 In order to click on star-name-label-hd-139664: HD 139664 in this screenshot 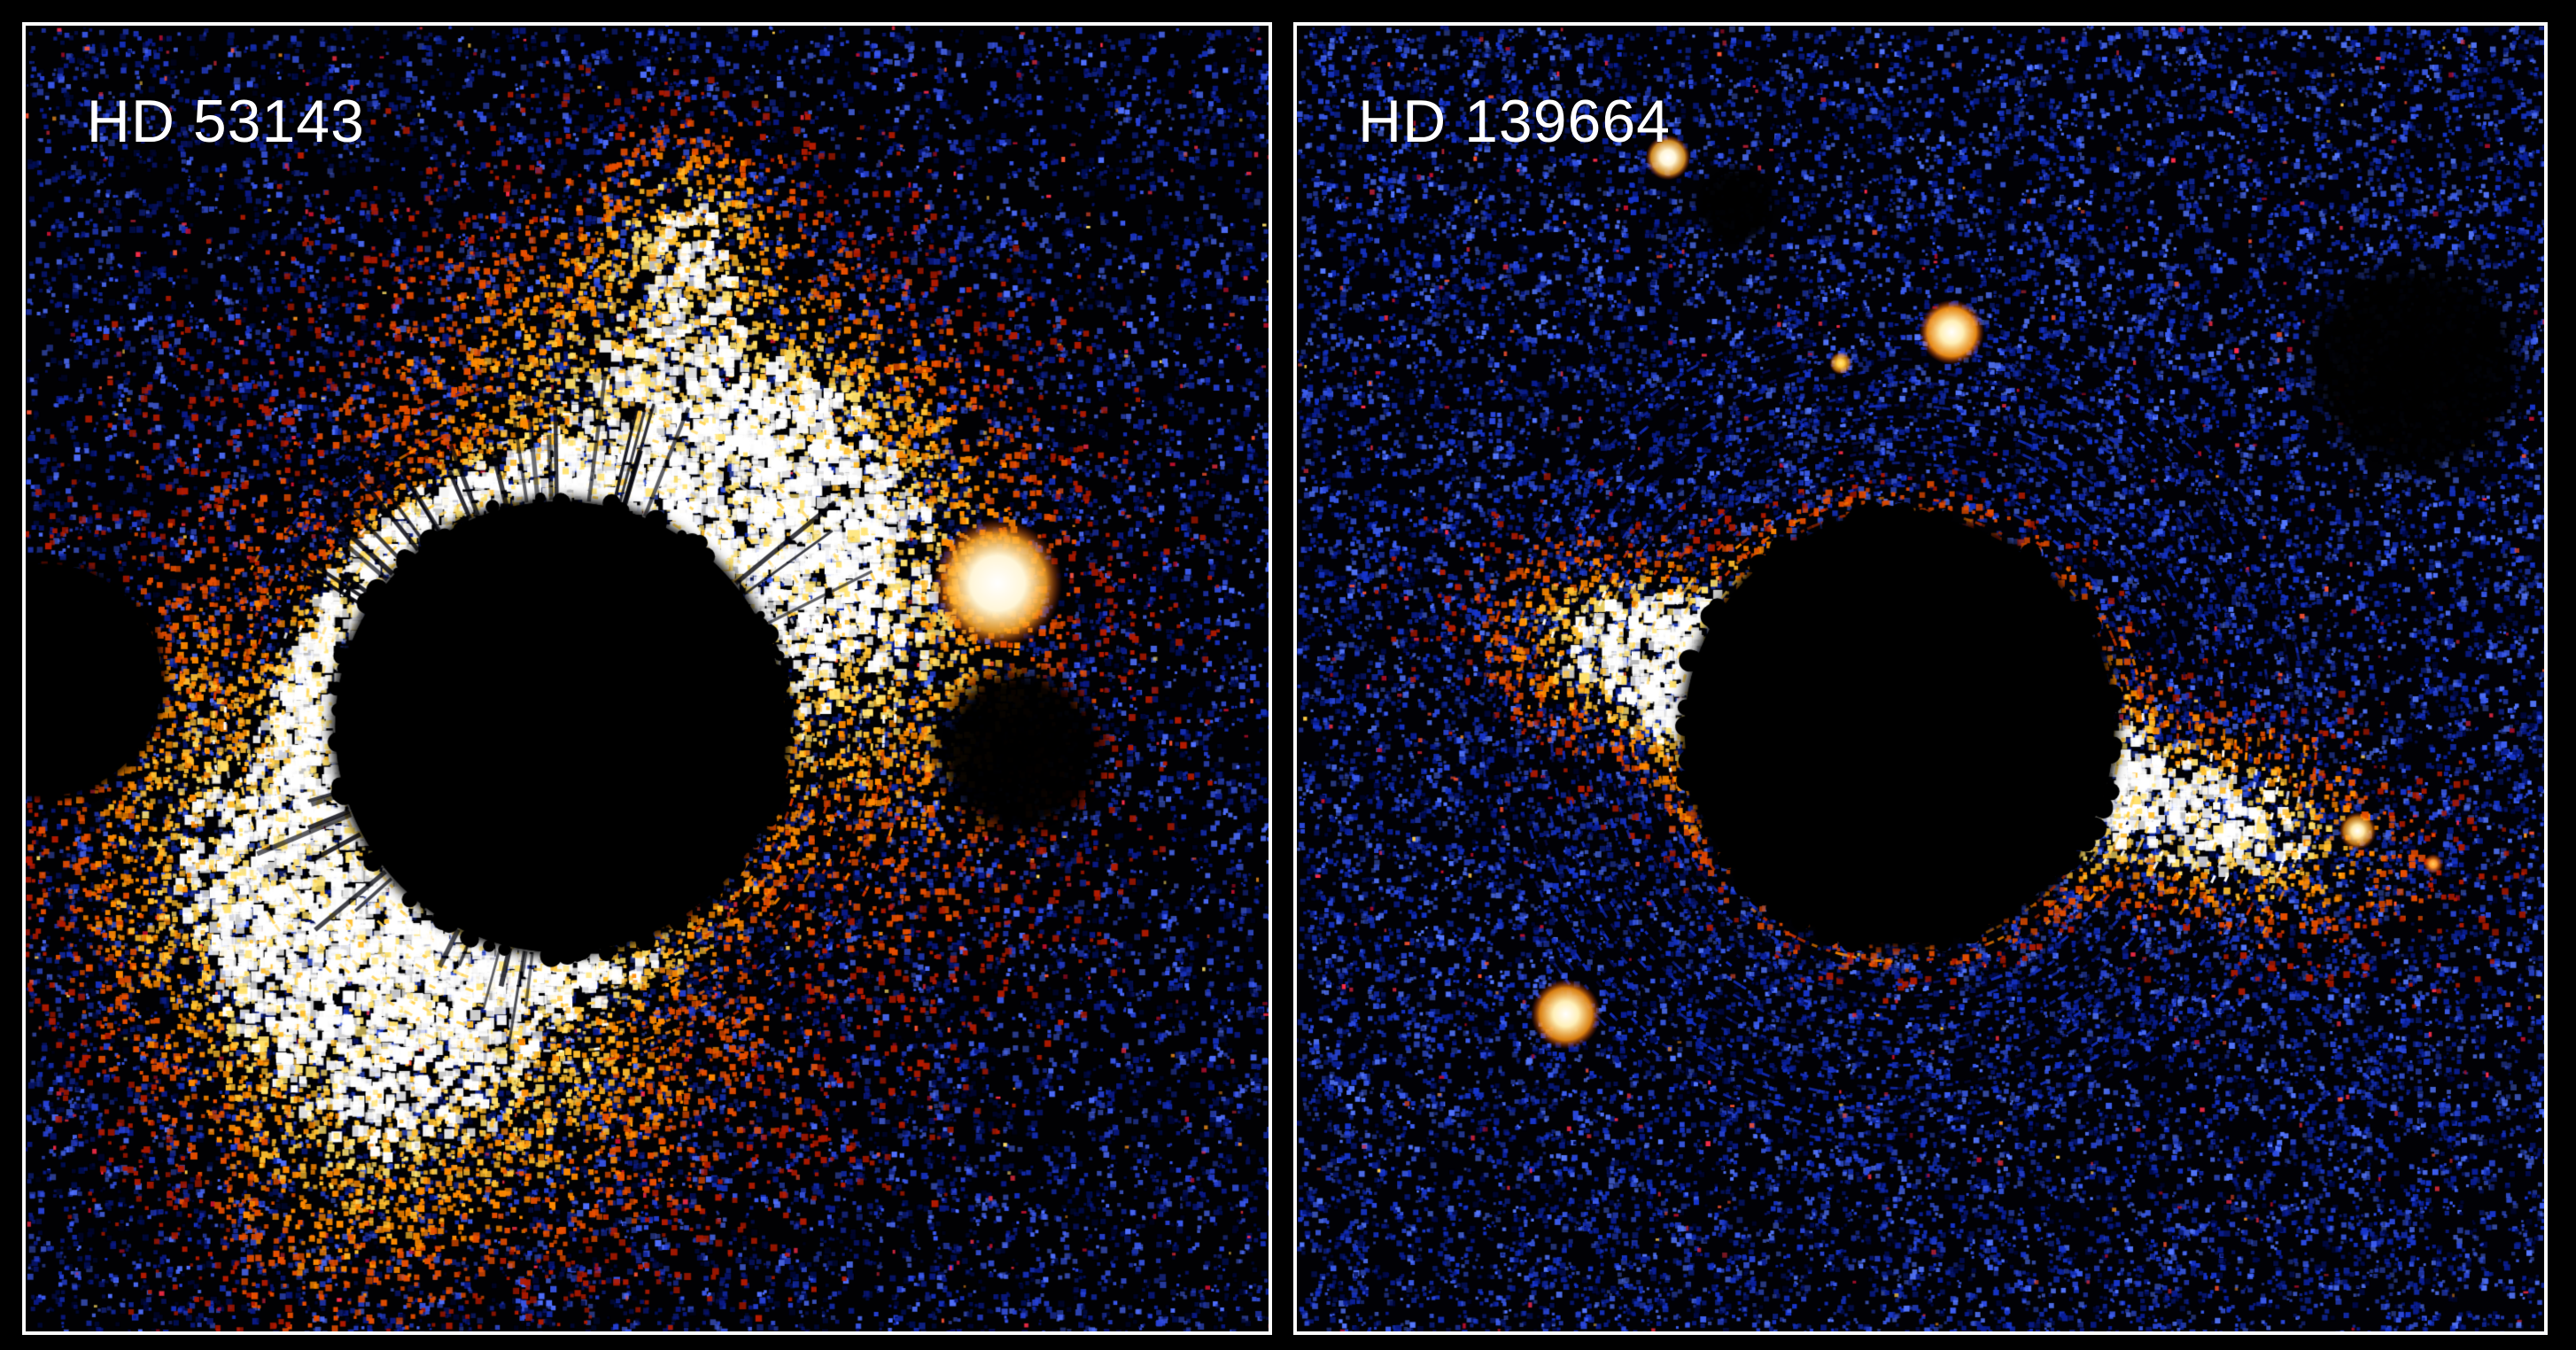, I will do `click(1514, 121)`.